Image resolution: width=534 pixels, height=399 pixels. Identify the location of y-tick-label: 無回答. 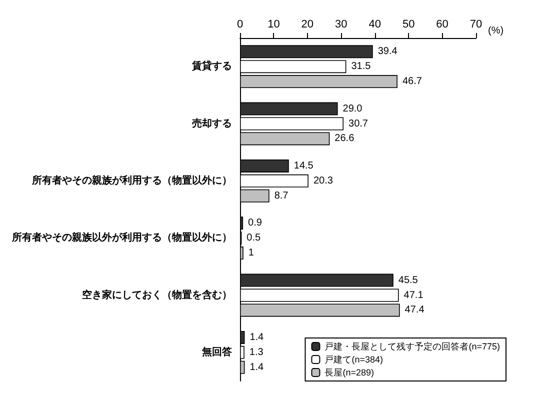
(217, 352).